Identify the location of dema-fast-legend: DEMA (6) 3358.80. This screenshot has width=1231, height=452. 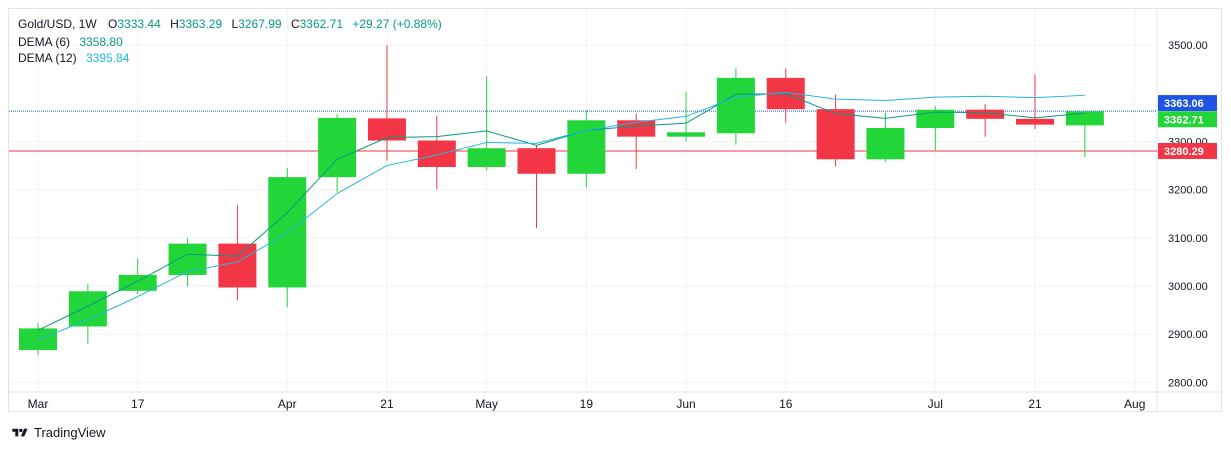
(71, 42).